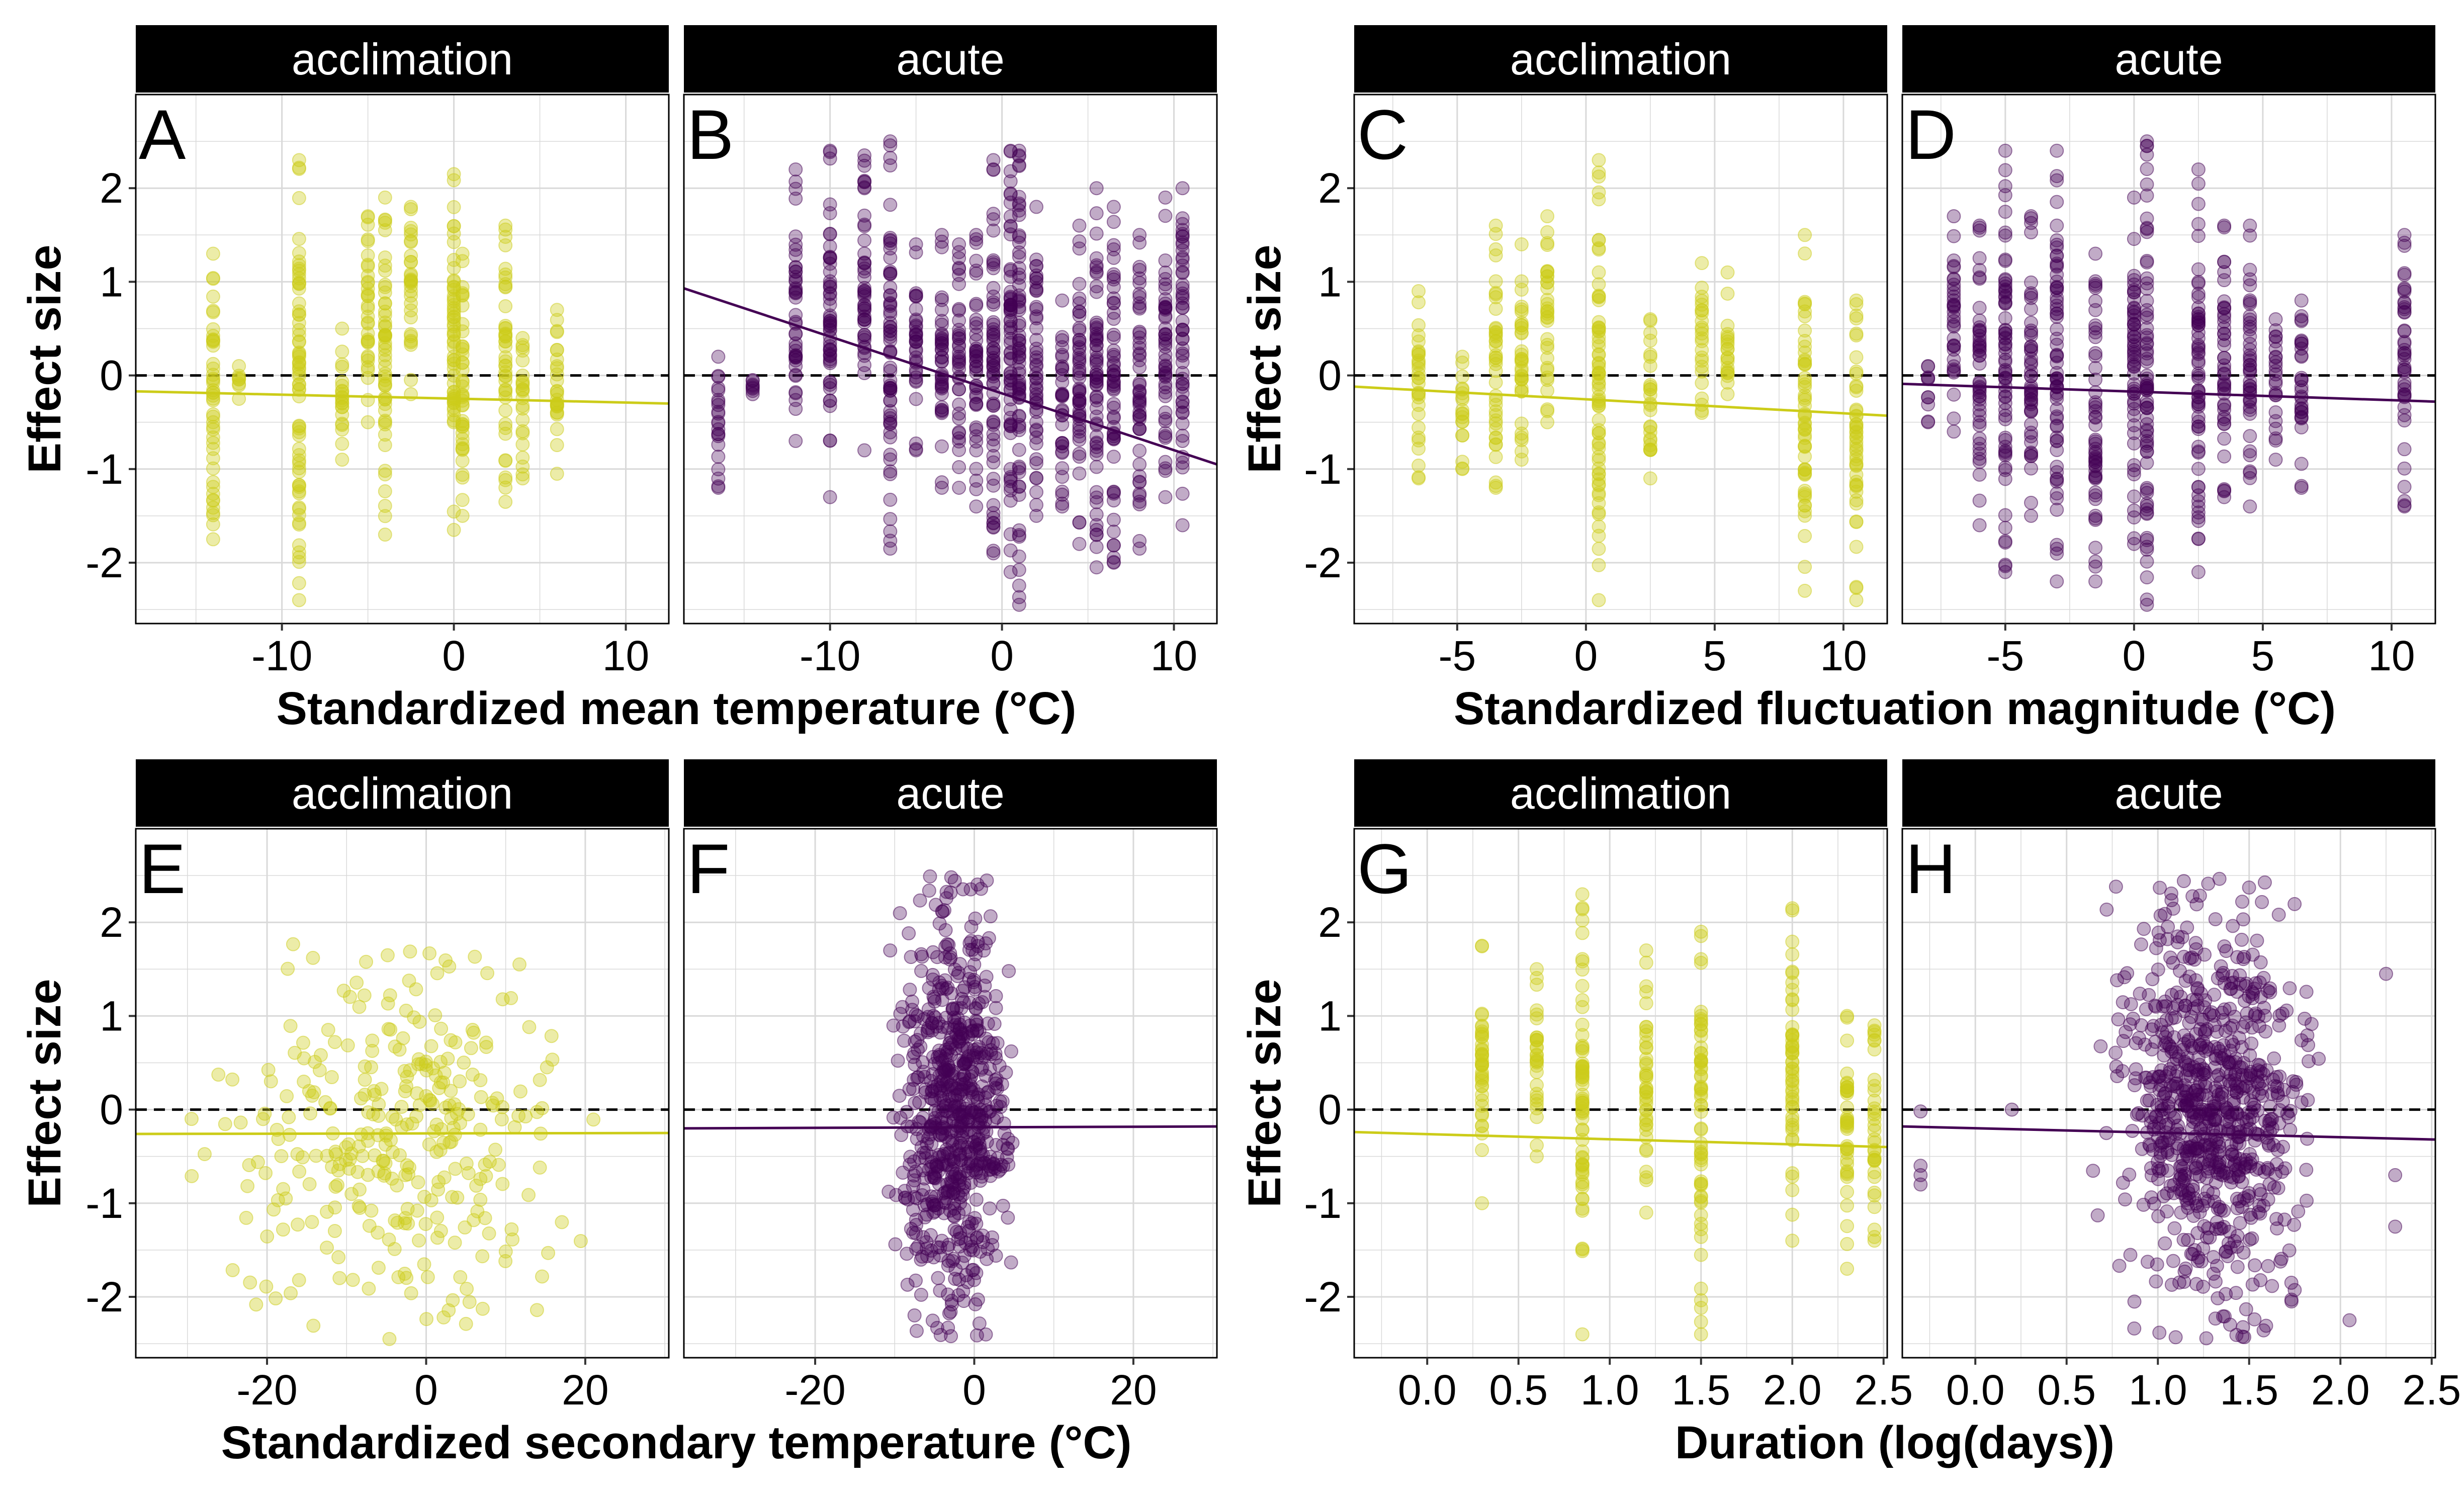  Describe the element at coordinates (950, 793) in the screenshot. I see `facet-strip-label: acute` at that location.